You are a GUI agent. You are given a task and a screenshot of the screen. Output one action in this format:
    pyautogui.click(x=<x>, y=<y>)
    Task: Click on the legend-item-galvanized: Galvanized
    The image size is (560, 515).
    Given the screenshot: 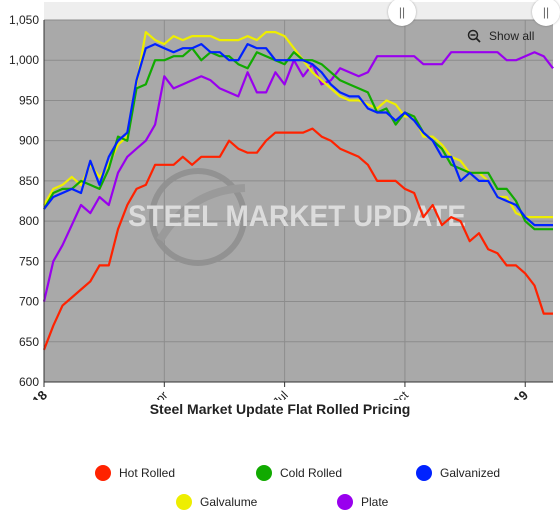 What is the action you would take?
    pyautogui.click(x=458, y=473)
    